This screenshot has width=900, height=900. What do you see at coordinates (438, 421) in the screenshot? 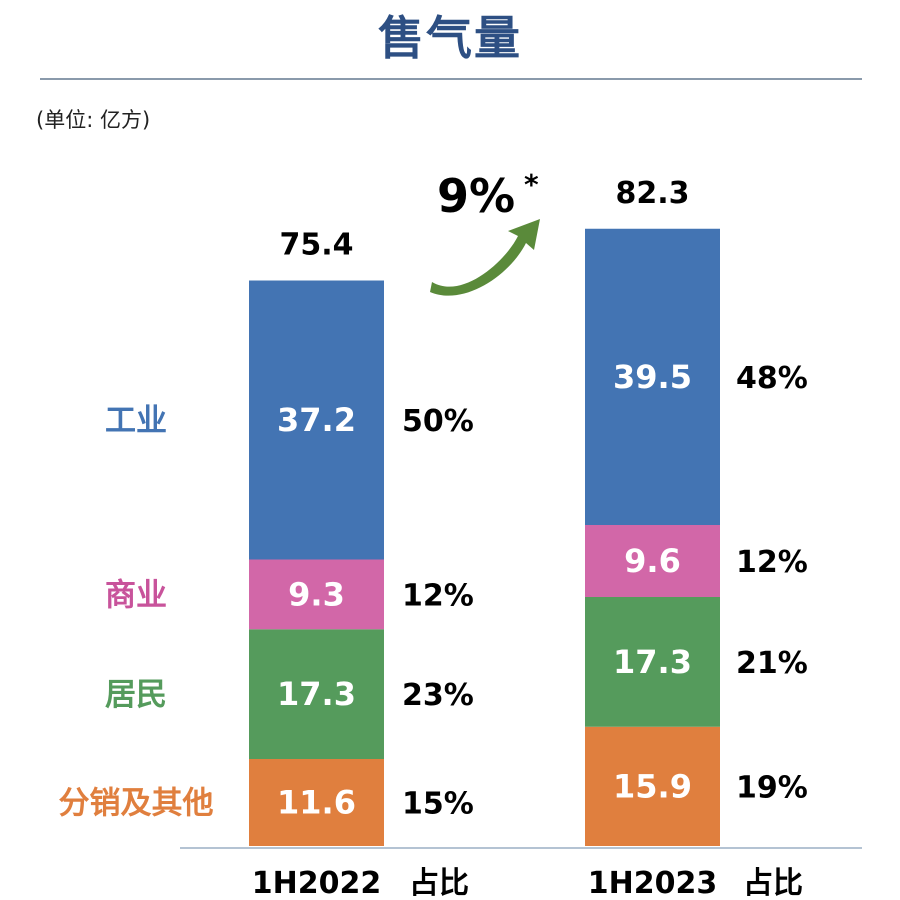
I see `share-percentage-label: 50%` at bounding box center [438, 421].